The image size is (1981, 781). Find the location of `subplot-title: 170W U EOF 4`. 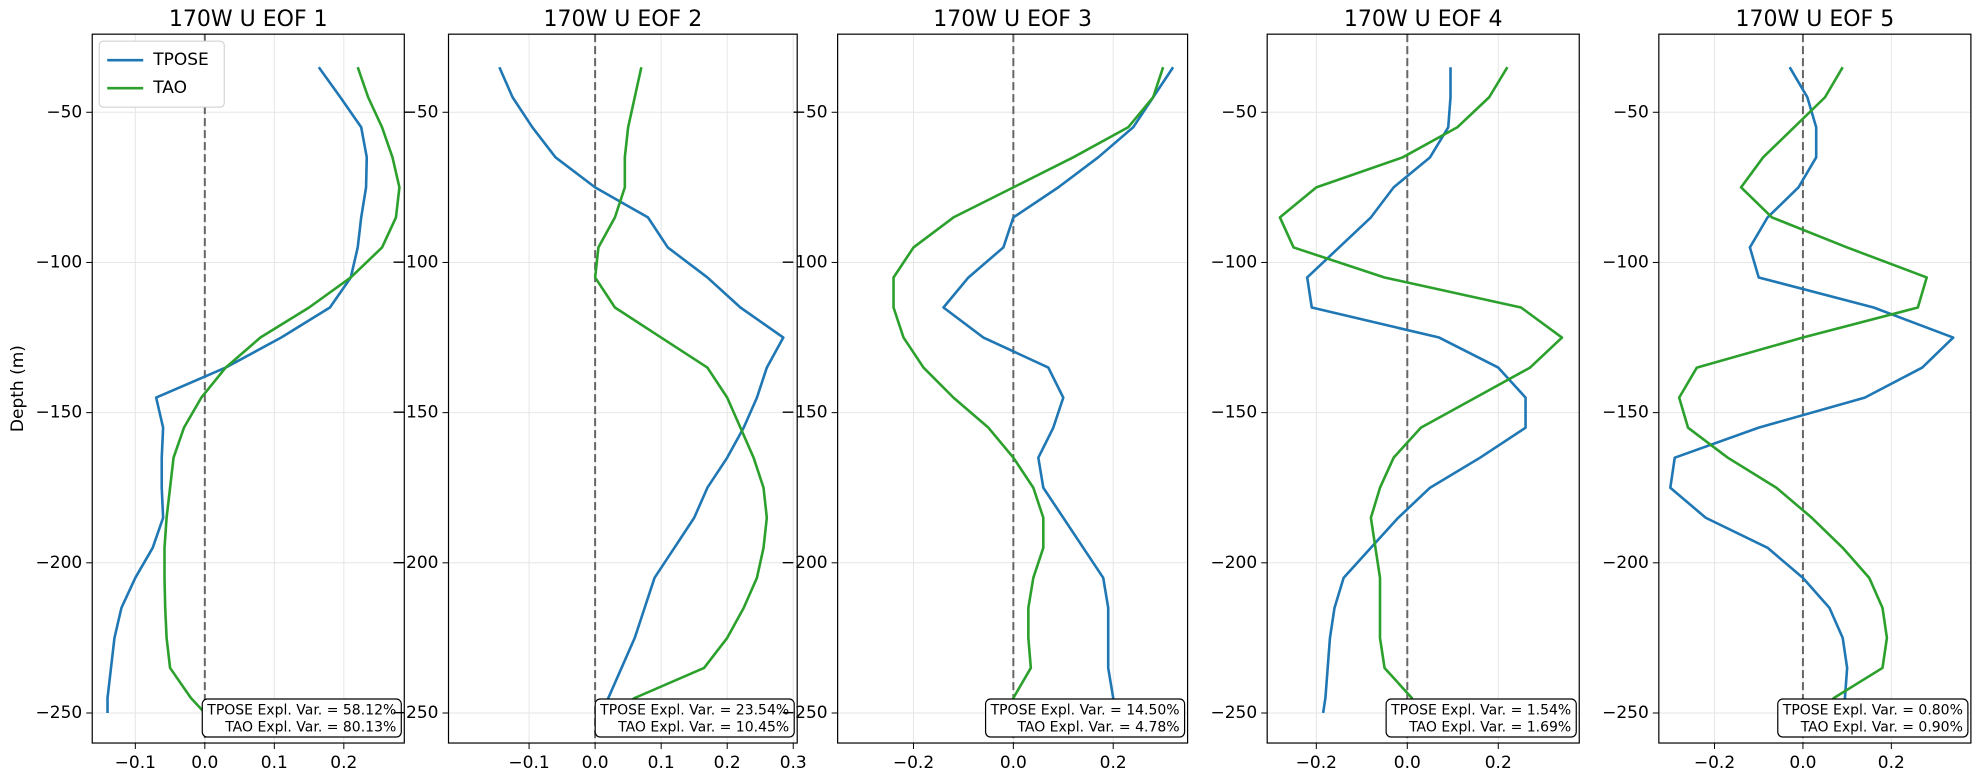

subplot-title: 170W U EOF 4 is located at coordinates (1423, 19).